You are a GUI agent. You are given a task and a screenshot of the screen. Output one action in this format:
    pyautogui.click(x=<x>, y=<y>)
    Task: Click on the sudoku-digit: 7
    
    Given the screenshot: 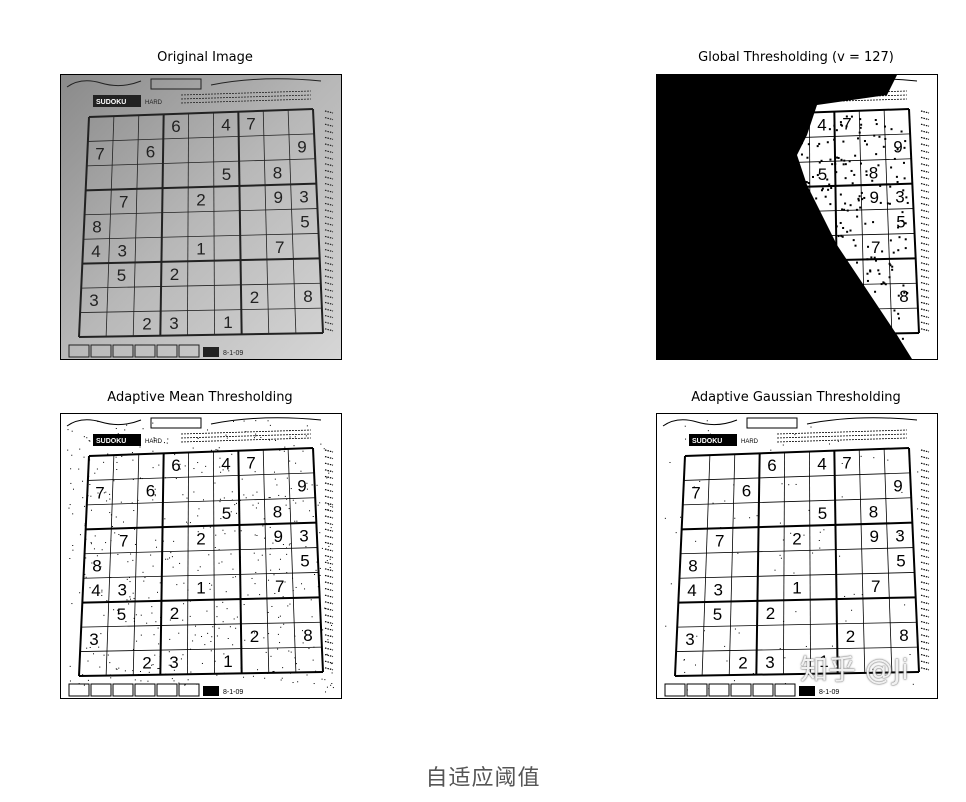 What is the action you would take?
    pyautogui.click(x=279, y=247)
    